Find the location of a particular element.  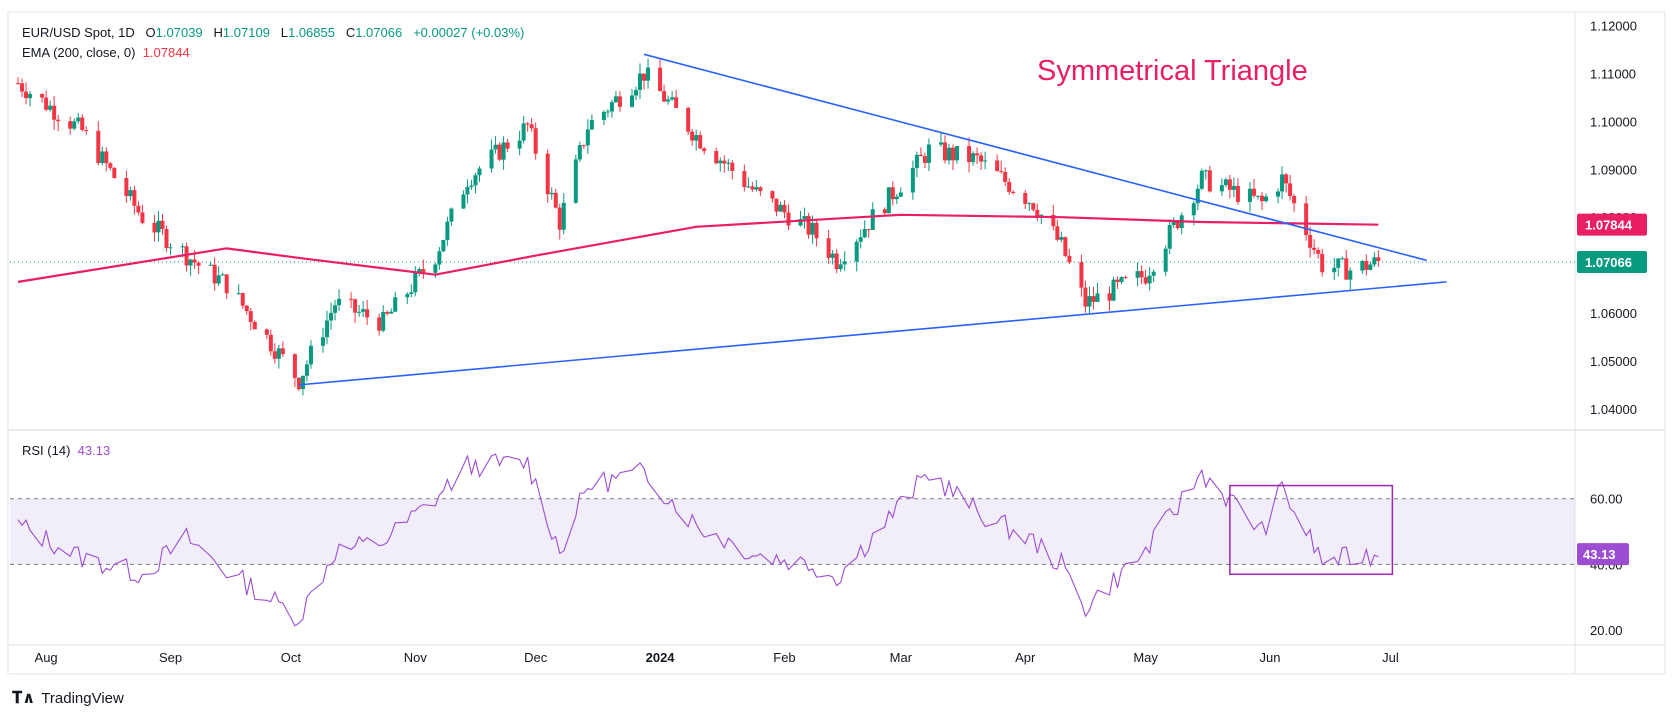

ema-200-line is located at coordinates (698, 248).